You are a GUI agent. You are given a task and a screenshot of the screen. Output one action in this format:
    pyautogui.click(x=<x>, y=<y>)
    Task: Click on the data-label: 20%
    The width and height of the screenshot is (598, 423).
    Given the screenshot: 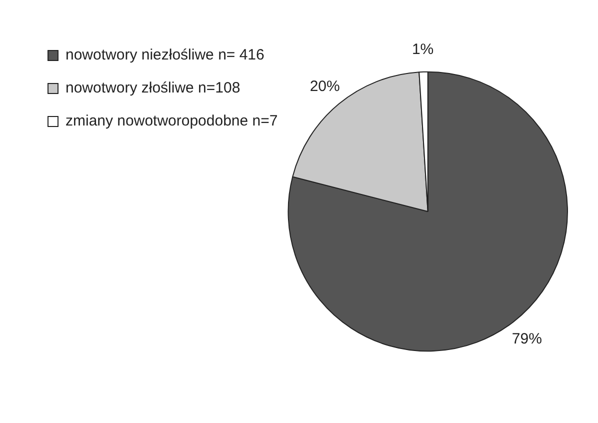 What is the action you would take?
    pyautogui.click(x=325, y=87)
    